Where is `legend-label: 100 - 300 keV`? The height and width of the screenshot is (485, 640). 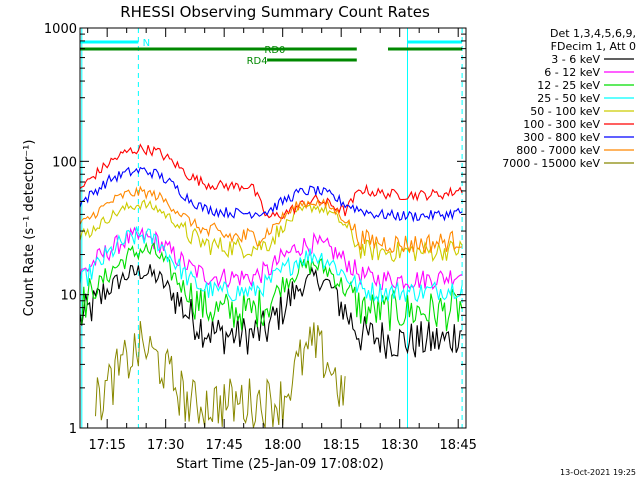
legend-label: 100 - 300 keV is located at coordinates (561, 124).